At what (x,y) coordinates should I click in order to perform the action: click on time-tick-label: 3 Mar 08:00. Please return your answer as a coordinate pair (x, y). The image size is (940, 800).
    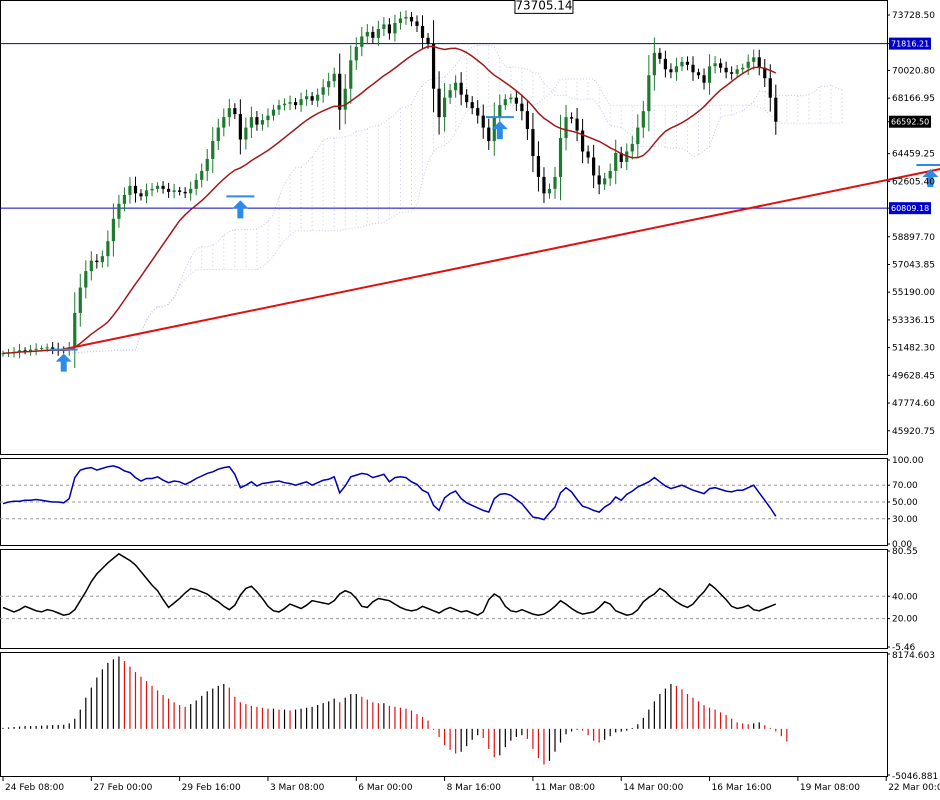
    Looking at the image, I should click on (297, 788).